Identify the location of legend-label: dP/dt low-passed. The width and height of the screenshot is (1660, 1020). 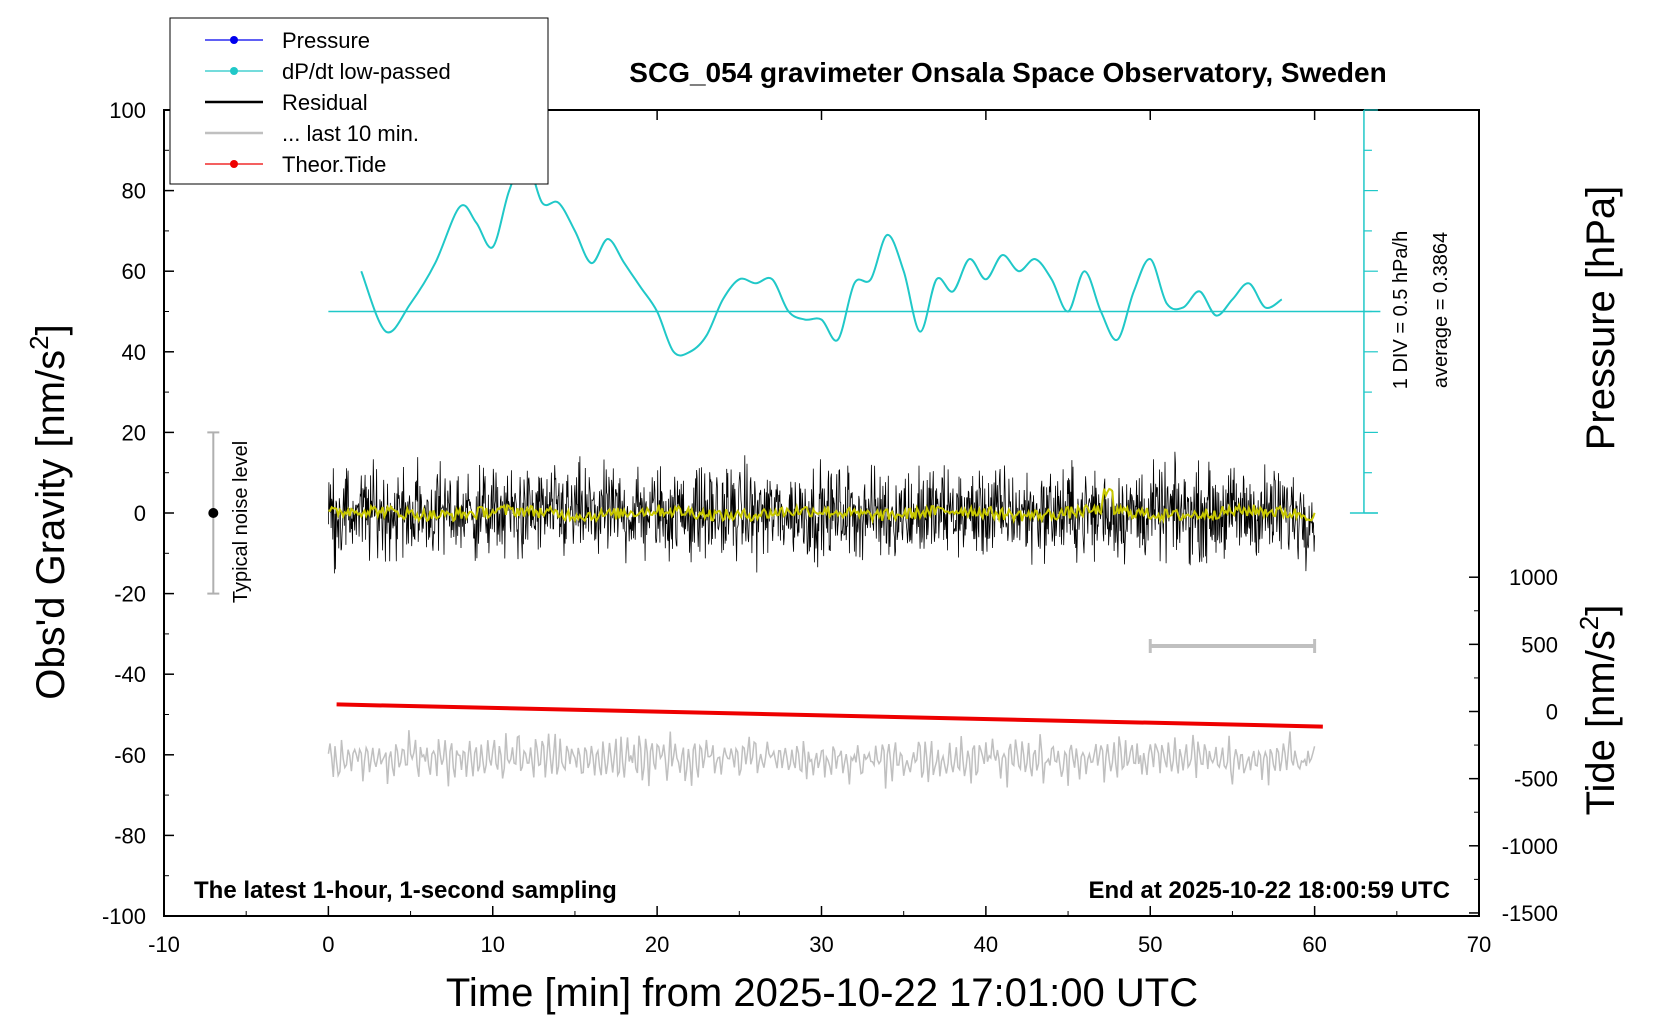
(366, 71).